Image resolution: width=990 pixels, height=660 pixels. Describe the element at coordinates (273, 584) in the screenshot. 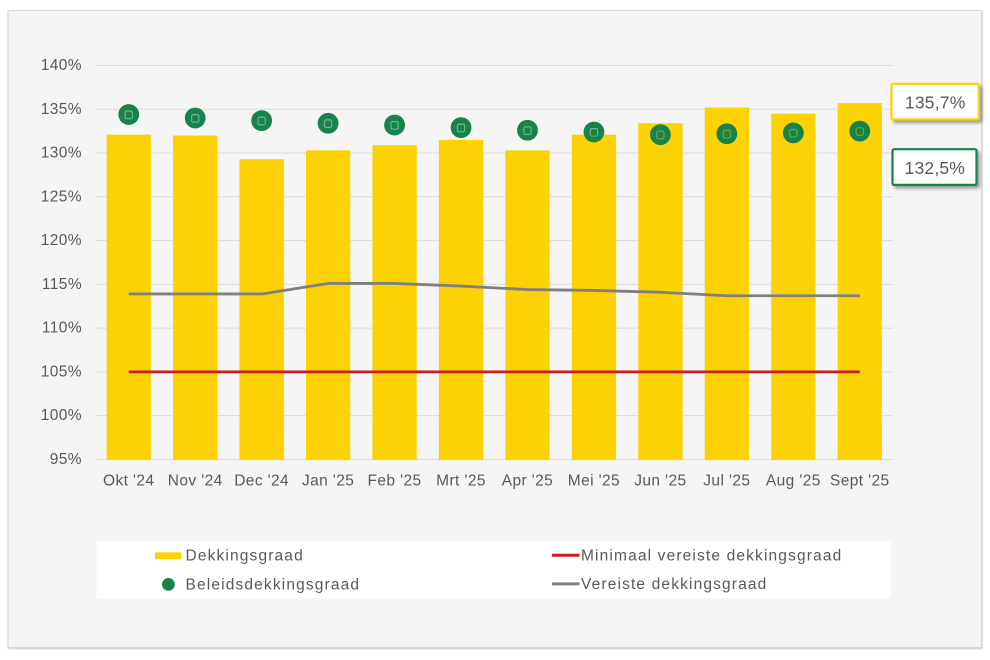

I see `legend-label-beleidsdekkingsgraad: Beleidsdekkingsgraad` at that location.